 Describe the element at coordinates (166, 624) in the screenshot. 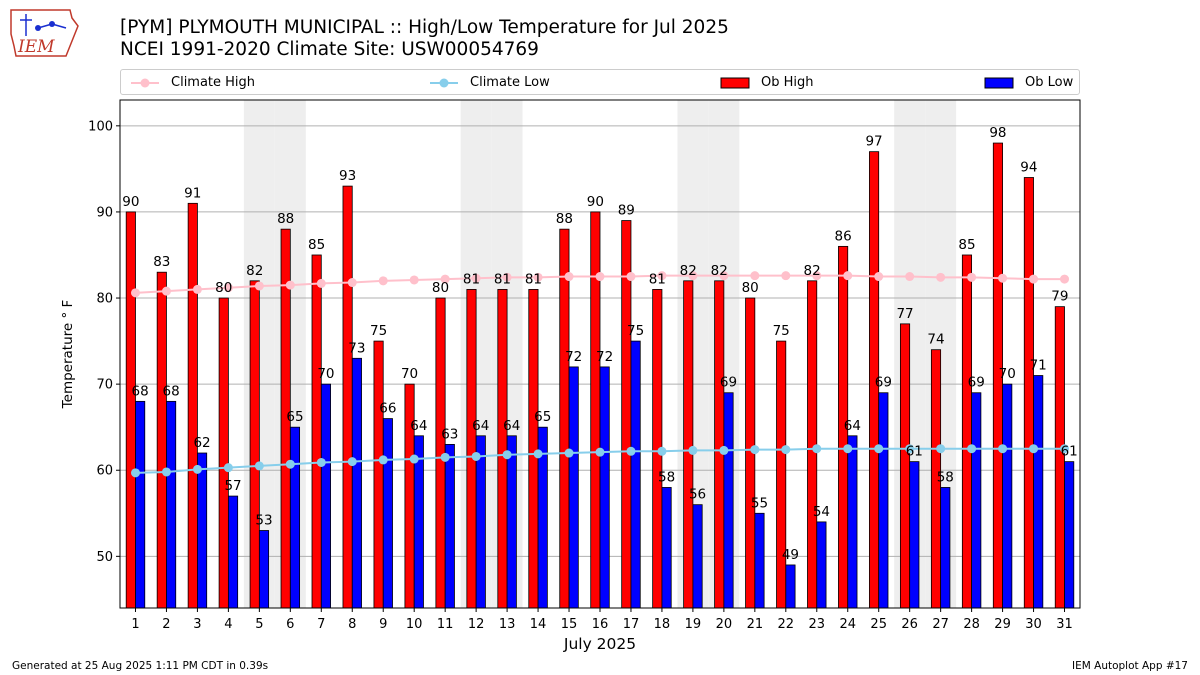

I see `x-tick-label: 2` at that location.